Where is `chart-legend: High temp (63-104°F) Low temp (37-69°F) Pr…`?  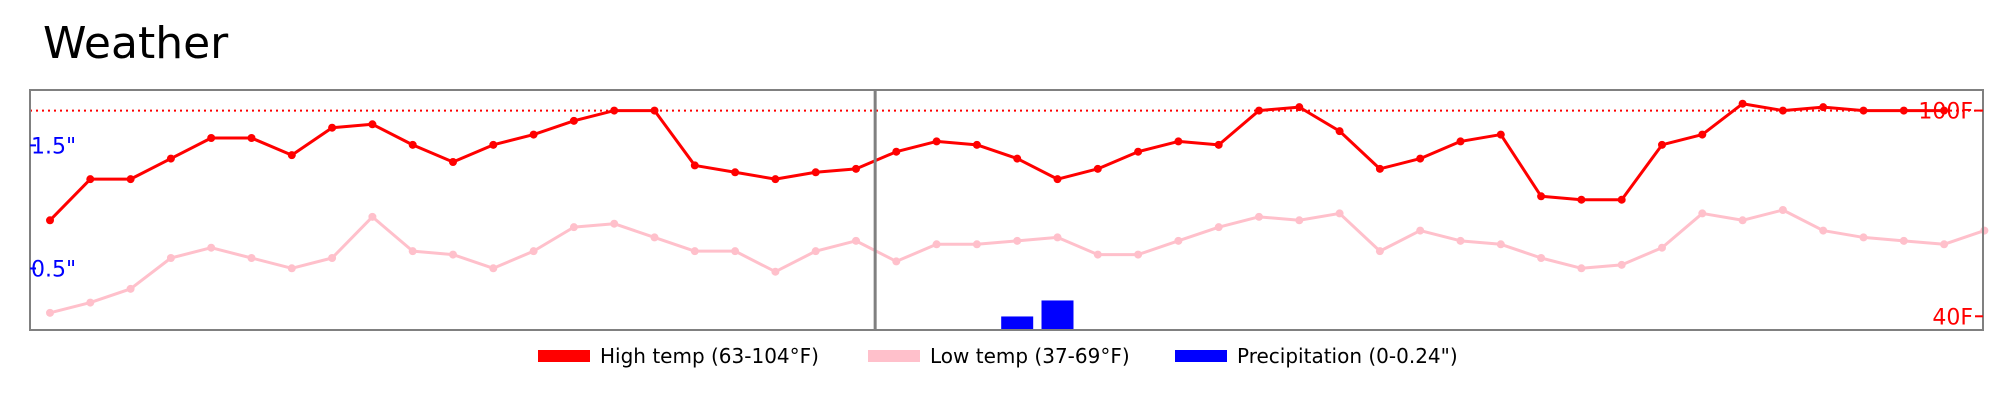
chart-legend: High temp (63-104°F) Low temp (37-69°F) Pr… is located at coordinates (1004, 359).